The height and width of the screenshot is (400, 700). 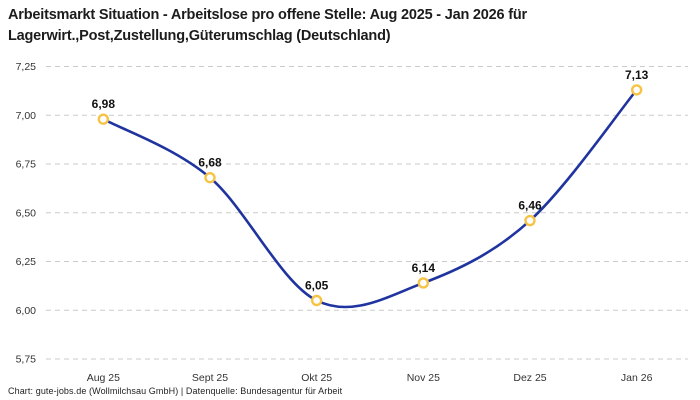 I want to click on y-tick-label: 6,50, so click(x=26, y=213).